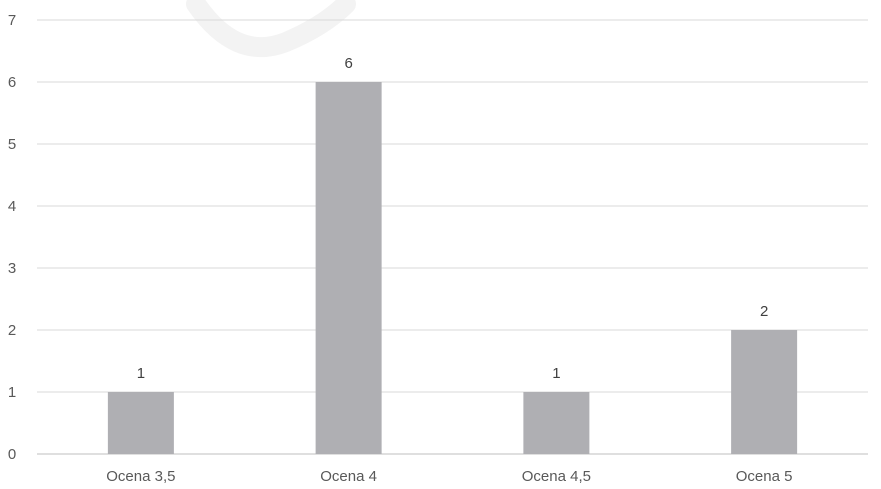  Describe the element at coordinates (271, 29) in the screenshot. I see `watermark-mark` at that location.